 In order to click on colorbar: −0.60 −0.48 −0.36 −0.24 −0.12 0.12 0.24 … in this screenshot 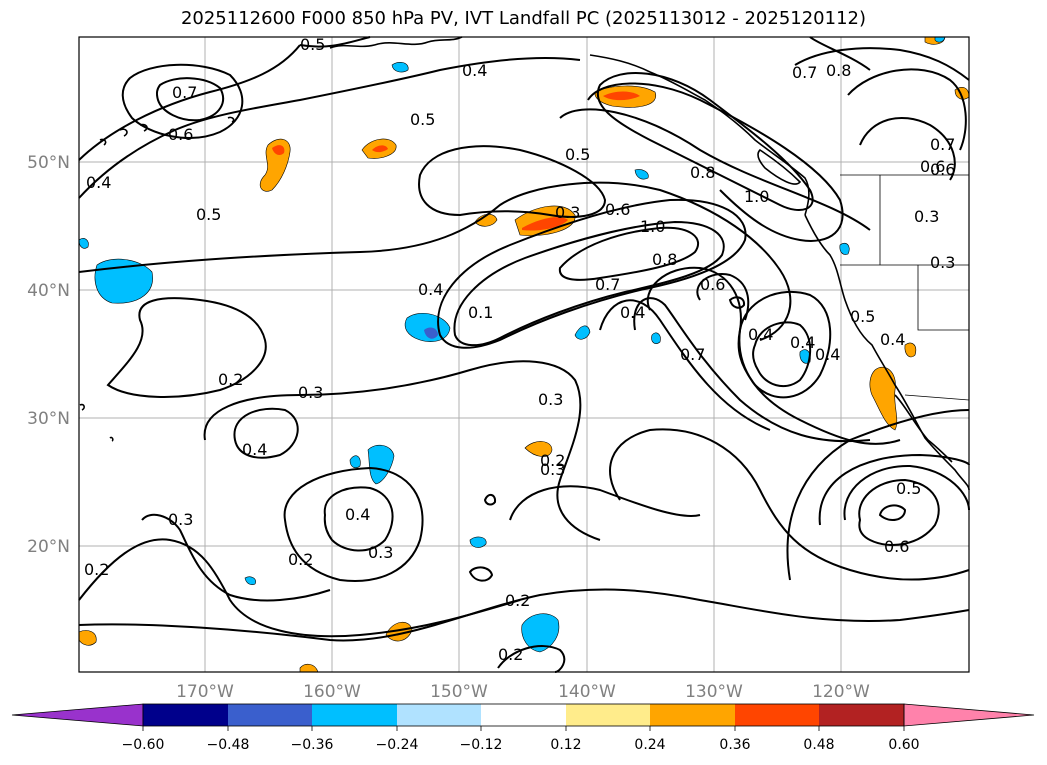, I will do `click(523, 728)`.